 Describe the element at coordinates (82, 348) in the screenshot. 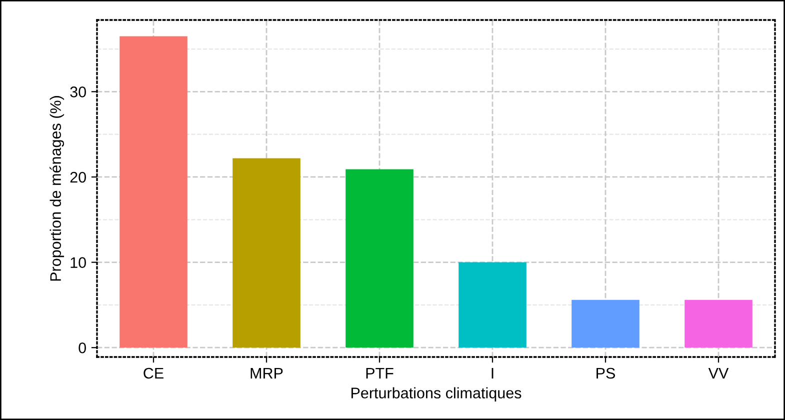

I see `y-tick-label: 0` at that location.